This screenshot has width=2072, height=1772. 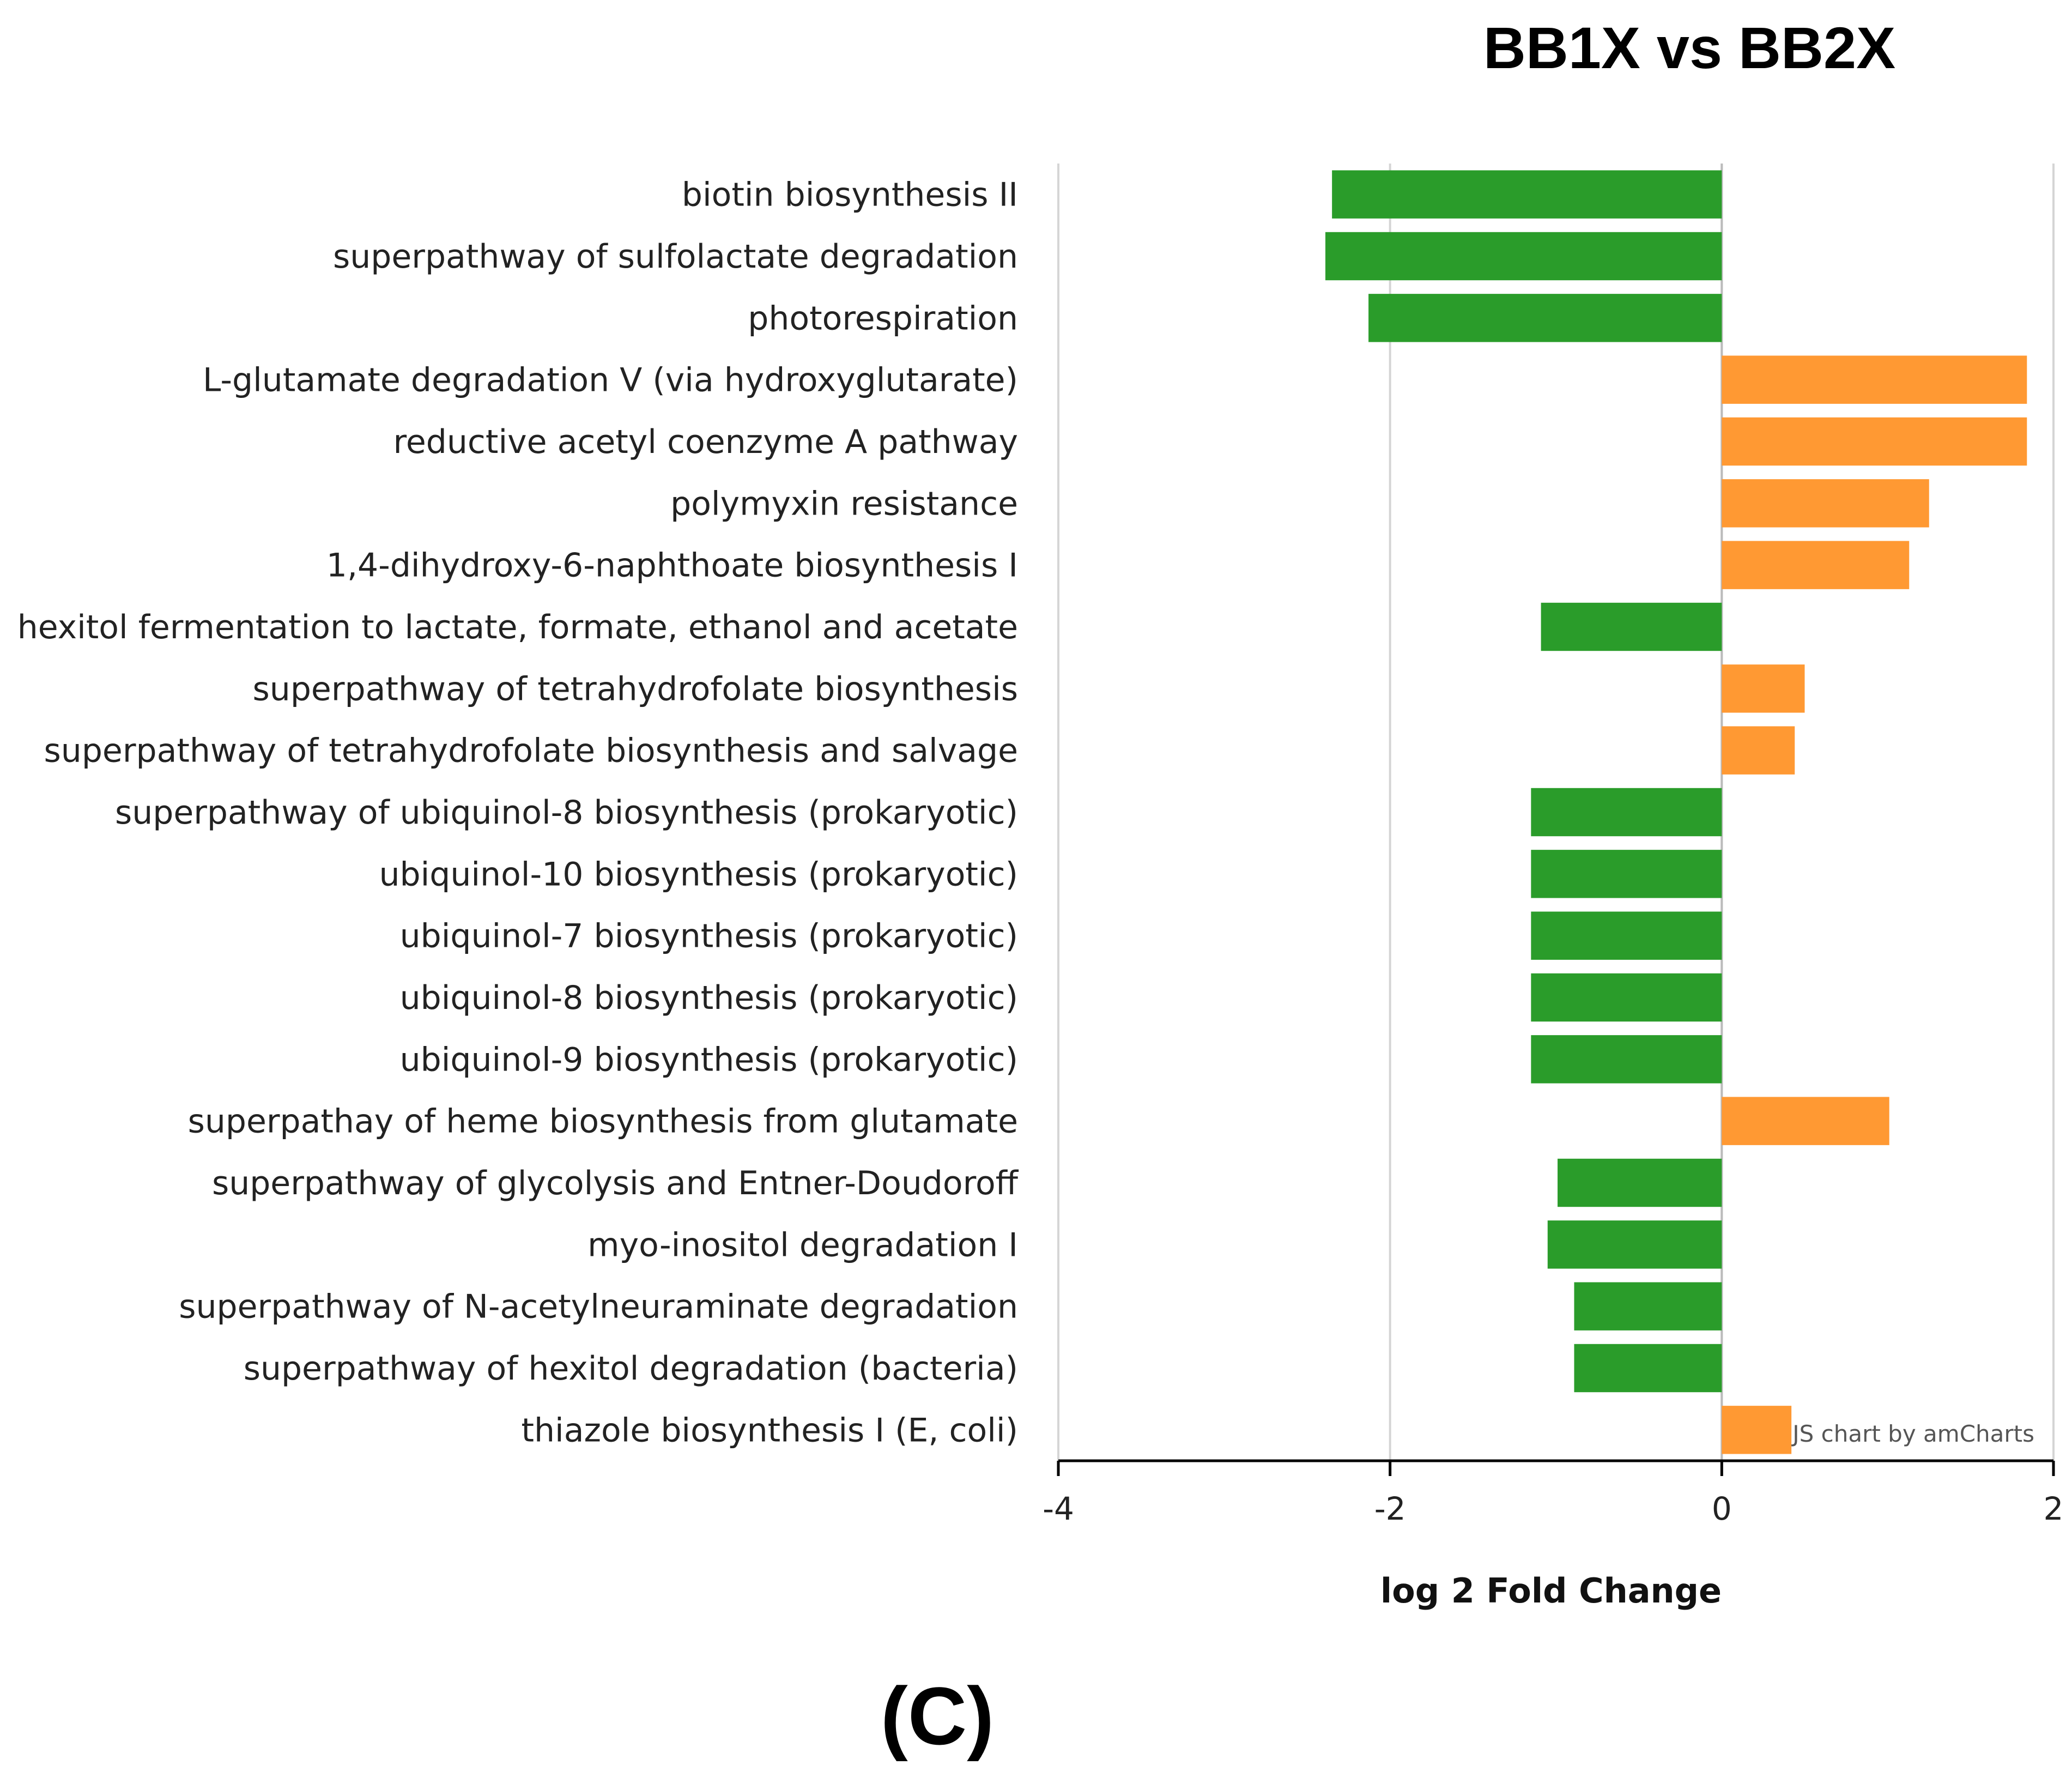 I want to click on panel-label: (C), so click(x=937, y=1716).